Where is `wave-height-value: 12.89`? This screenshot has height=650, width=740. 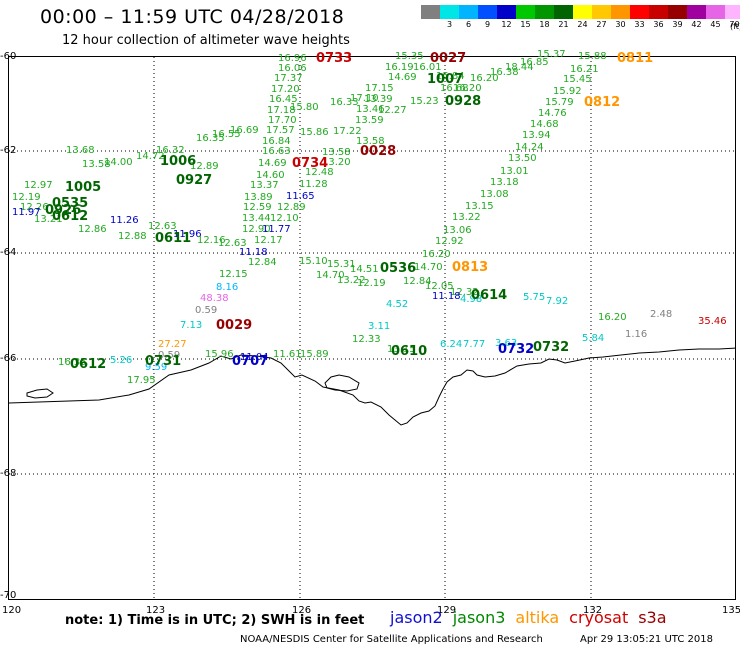 wave-height-value: 12.89 is located at coordinates (204, 166).